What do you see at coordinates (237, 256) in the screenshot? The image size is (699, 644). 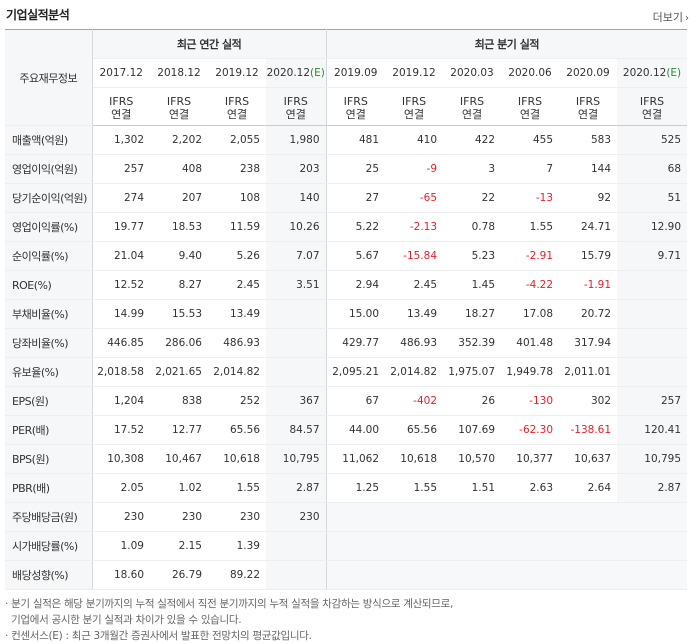 I see `table-cell: 5.26` at bounding box center [237, 256].